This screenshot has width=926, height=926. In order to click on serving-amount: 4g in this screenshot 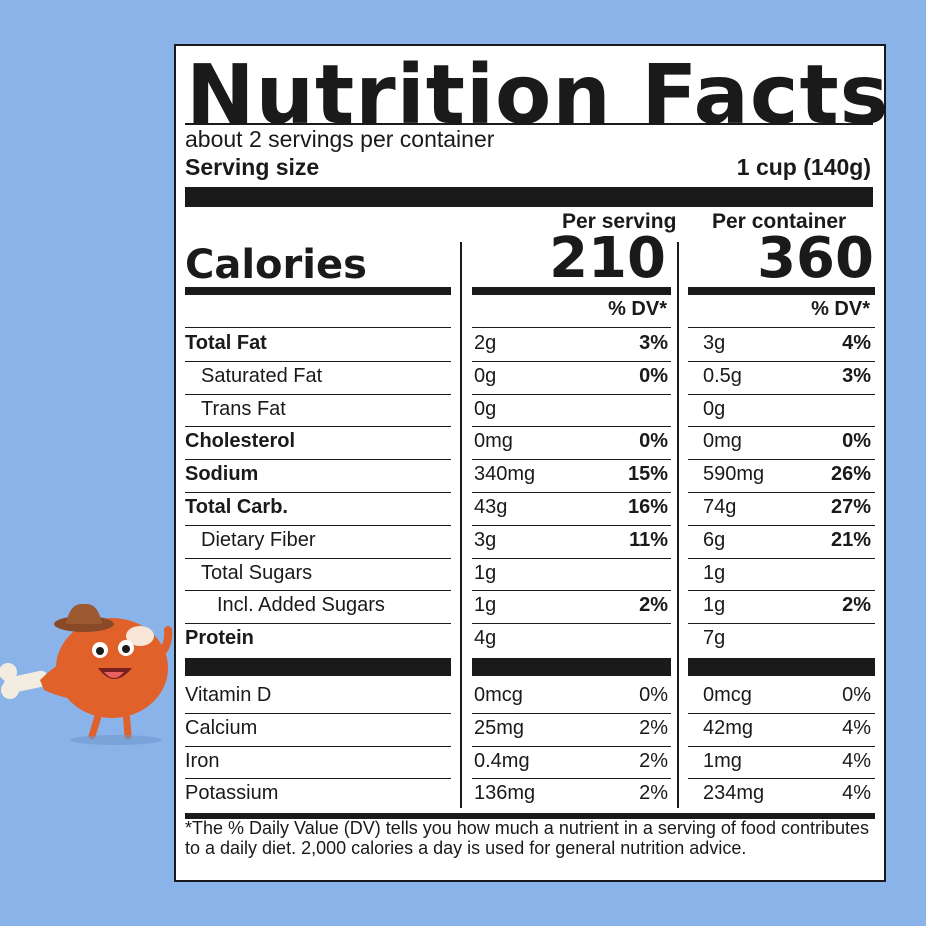, I will do `click(485, 638)`.